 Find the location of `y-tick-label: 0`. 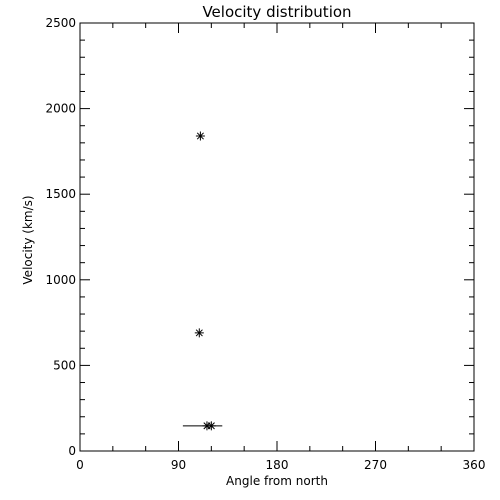

y-tick-label: 0 is located at coordinates (72, 451).